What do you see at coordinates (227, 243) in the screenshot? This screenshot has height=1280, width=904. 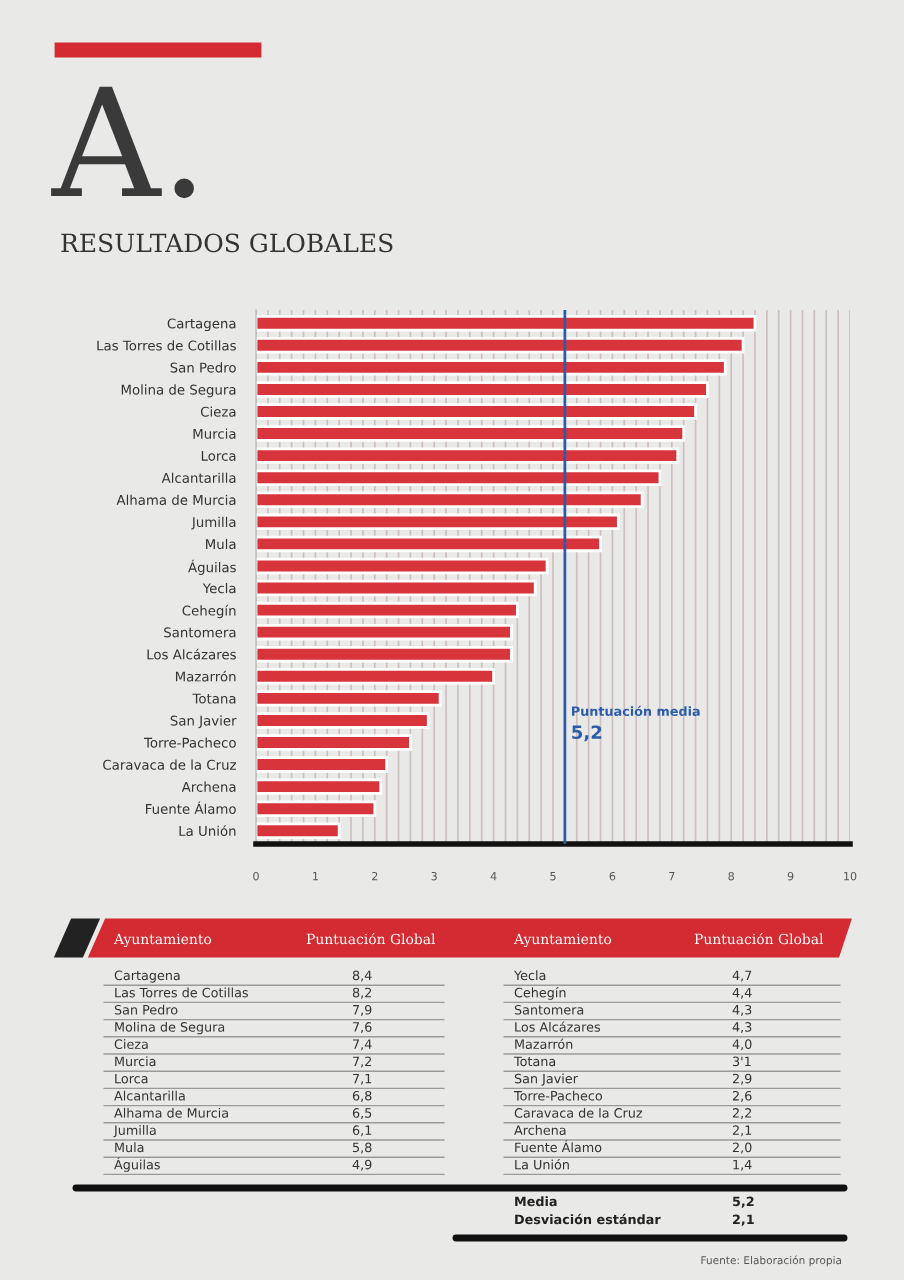 I see `chart-title: RESULTADOS GLOBALES` at bounding box center [227, 243].